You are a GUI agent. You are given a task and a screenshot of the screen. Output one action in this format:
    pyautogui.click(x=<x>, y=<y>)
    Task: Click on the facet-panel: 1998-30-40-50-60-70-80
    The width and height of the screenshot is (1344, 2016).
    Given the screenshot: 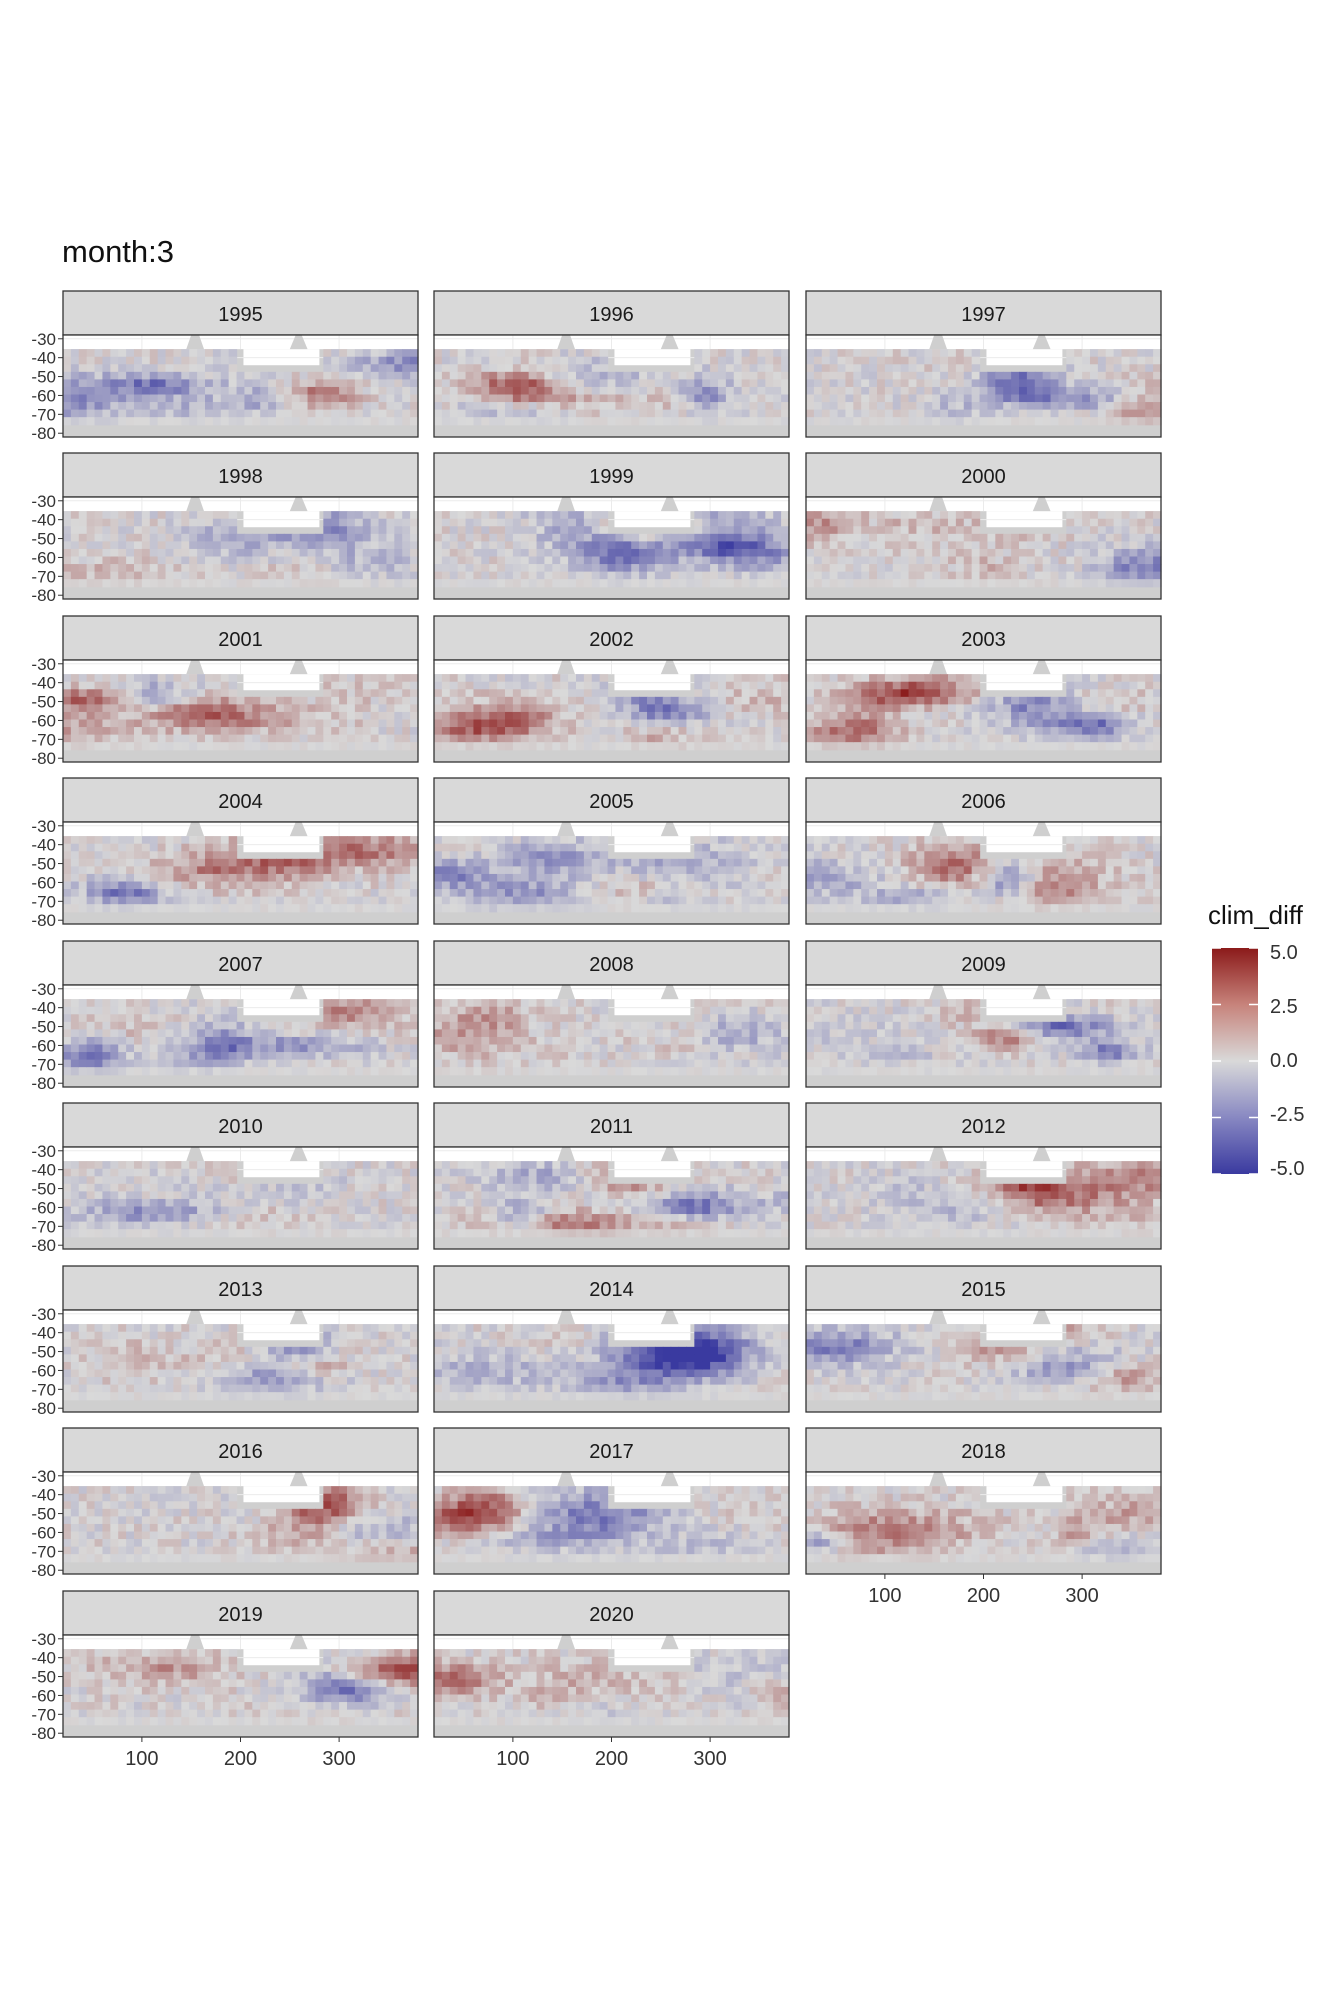 What is the action you would take?
    pyautogui.click(x=224, y=529)
    